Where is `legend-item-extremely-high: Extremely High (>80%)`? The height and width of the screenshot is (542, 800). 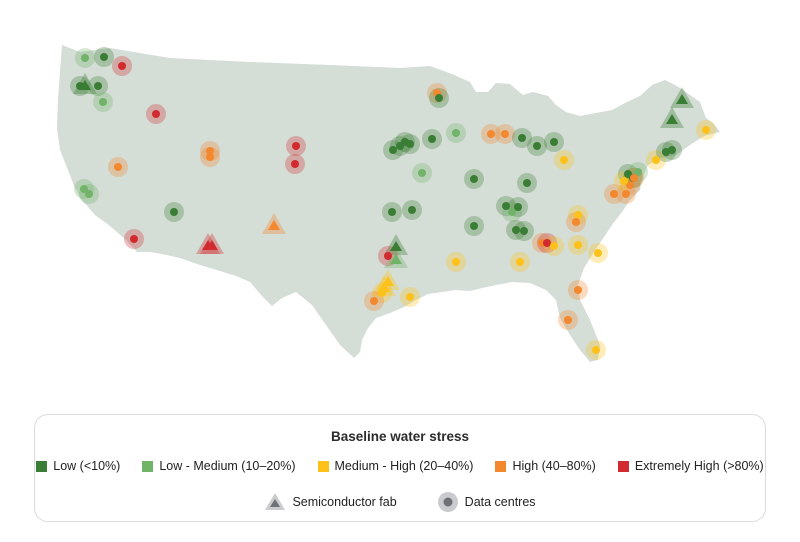
legend-item-extremely-high: Extremely High (>80%) is located at coordinates (690, 466).